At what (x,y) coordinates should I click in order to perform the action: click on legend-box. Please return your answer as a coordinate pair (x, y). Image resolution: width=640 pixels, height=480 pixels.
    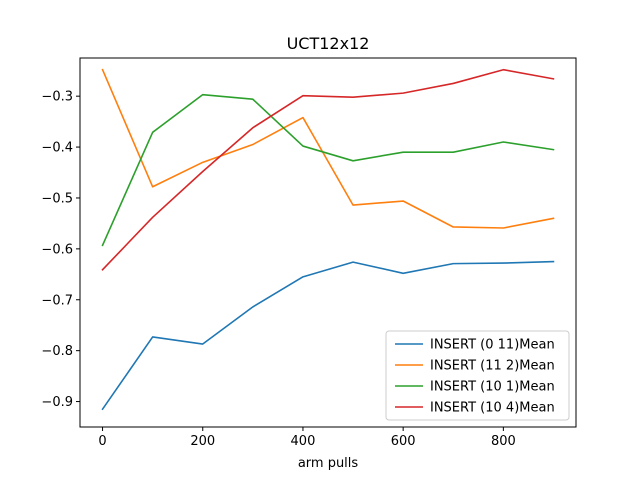
    Looking at the image, I should click on (477, 375).